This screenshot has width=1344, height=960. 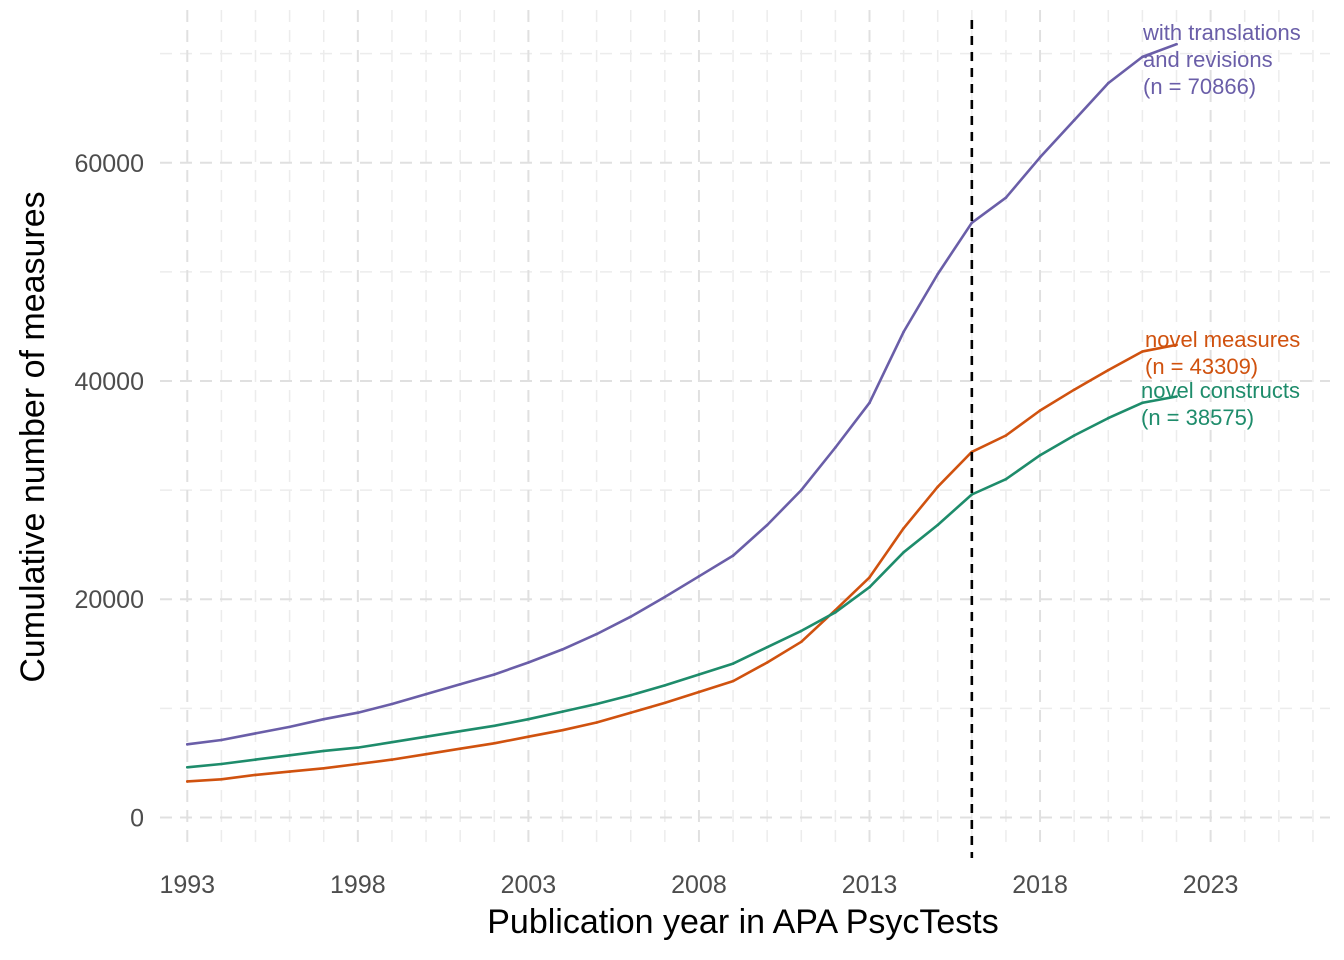 What do you see at coordinates (869, 403) in the screenshot?
I see `data-point-translations-2013` at bounding box center [869, 403].